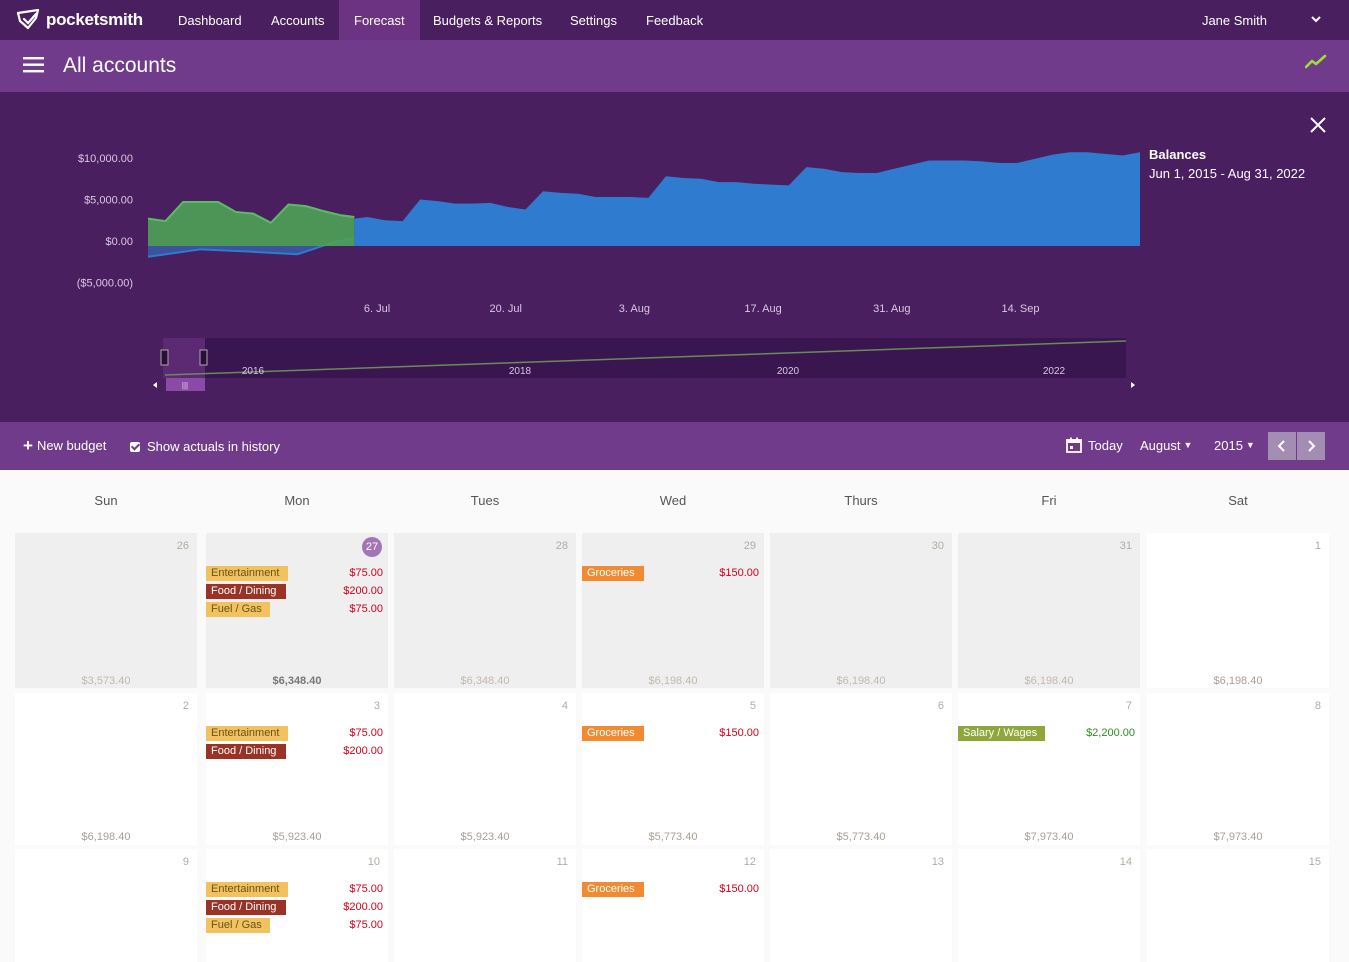 The height and width of the screenshot is (962, 1349). I want to click on day-balance: $5,923.40, so click(485, 837).